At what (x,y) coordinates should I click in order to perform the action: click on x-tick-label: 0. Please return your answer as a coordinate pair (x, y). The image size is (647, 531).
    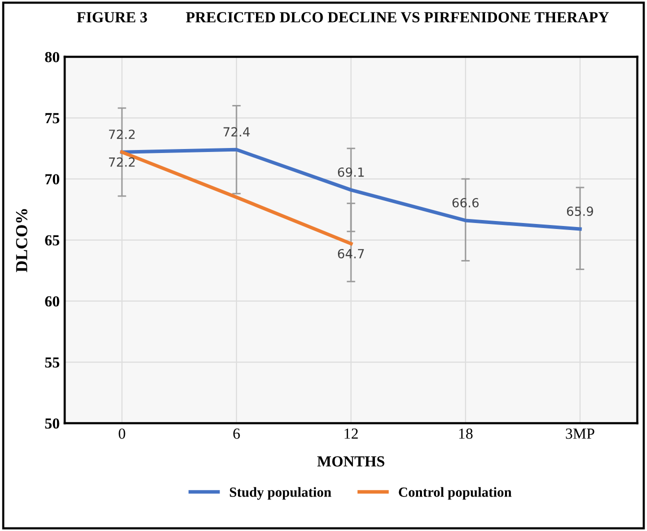
    Looking at the image, I should click on (122, 433).